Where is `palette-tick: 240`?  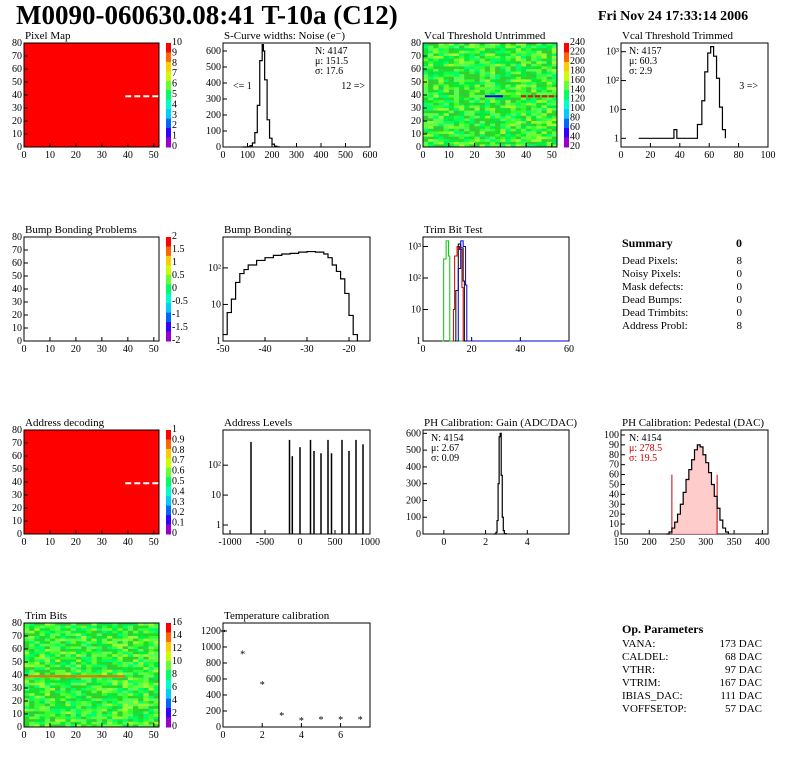 palette-tick: 240 is located at coordinates (577, 42).